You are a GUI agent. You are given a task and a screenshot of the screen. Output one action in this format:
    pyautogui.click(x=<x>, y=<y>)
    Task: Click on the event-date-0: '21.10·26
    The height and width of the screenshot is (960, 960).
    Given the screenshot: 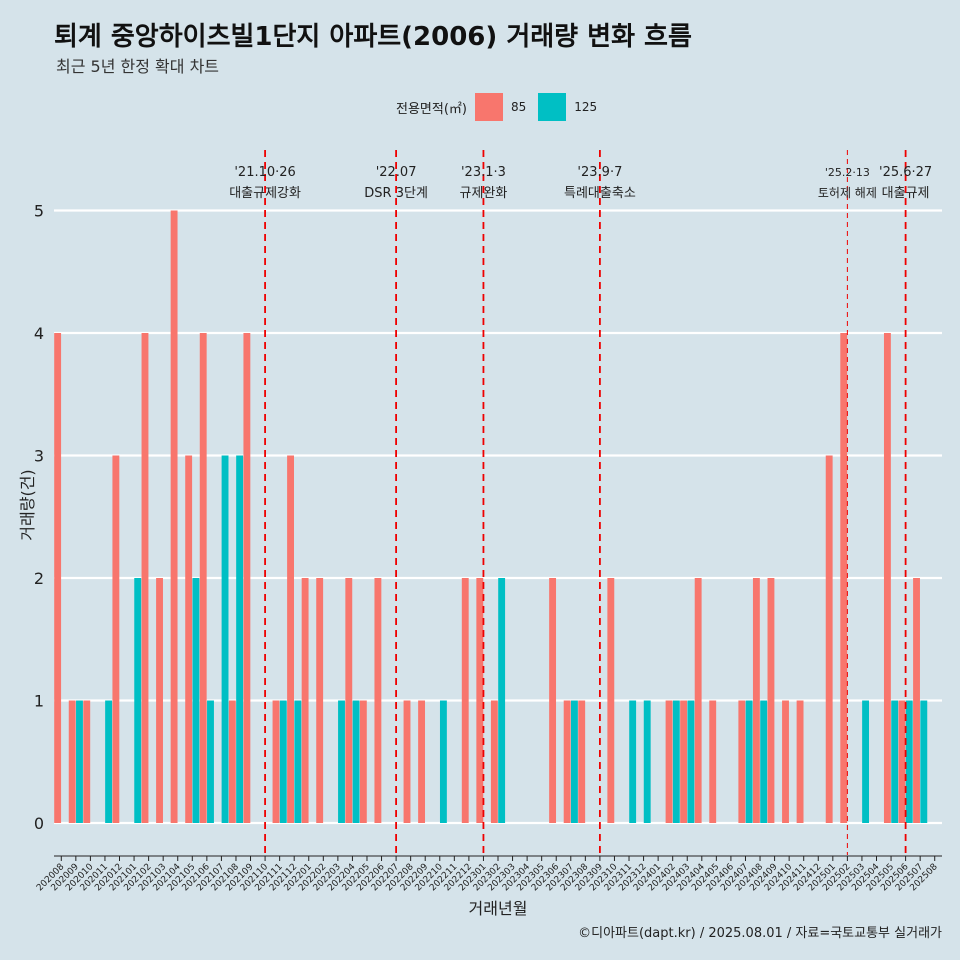 What is the action you would take?
    pyautogui.click(x=264, y=172)
    